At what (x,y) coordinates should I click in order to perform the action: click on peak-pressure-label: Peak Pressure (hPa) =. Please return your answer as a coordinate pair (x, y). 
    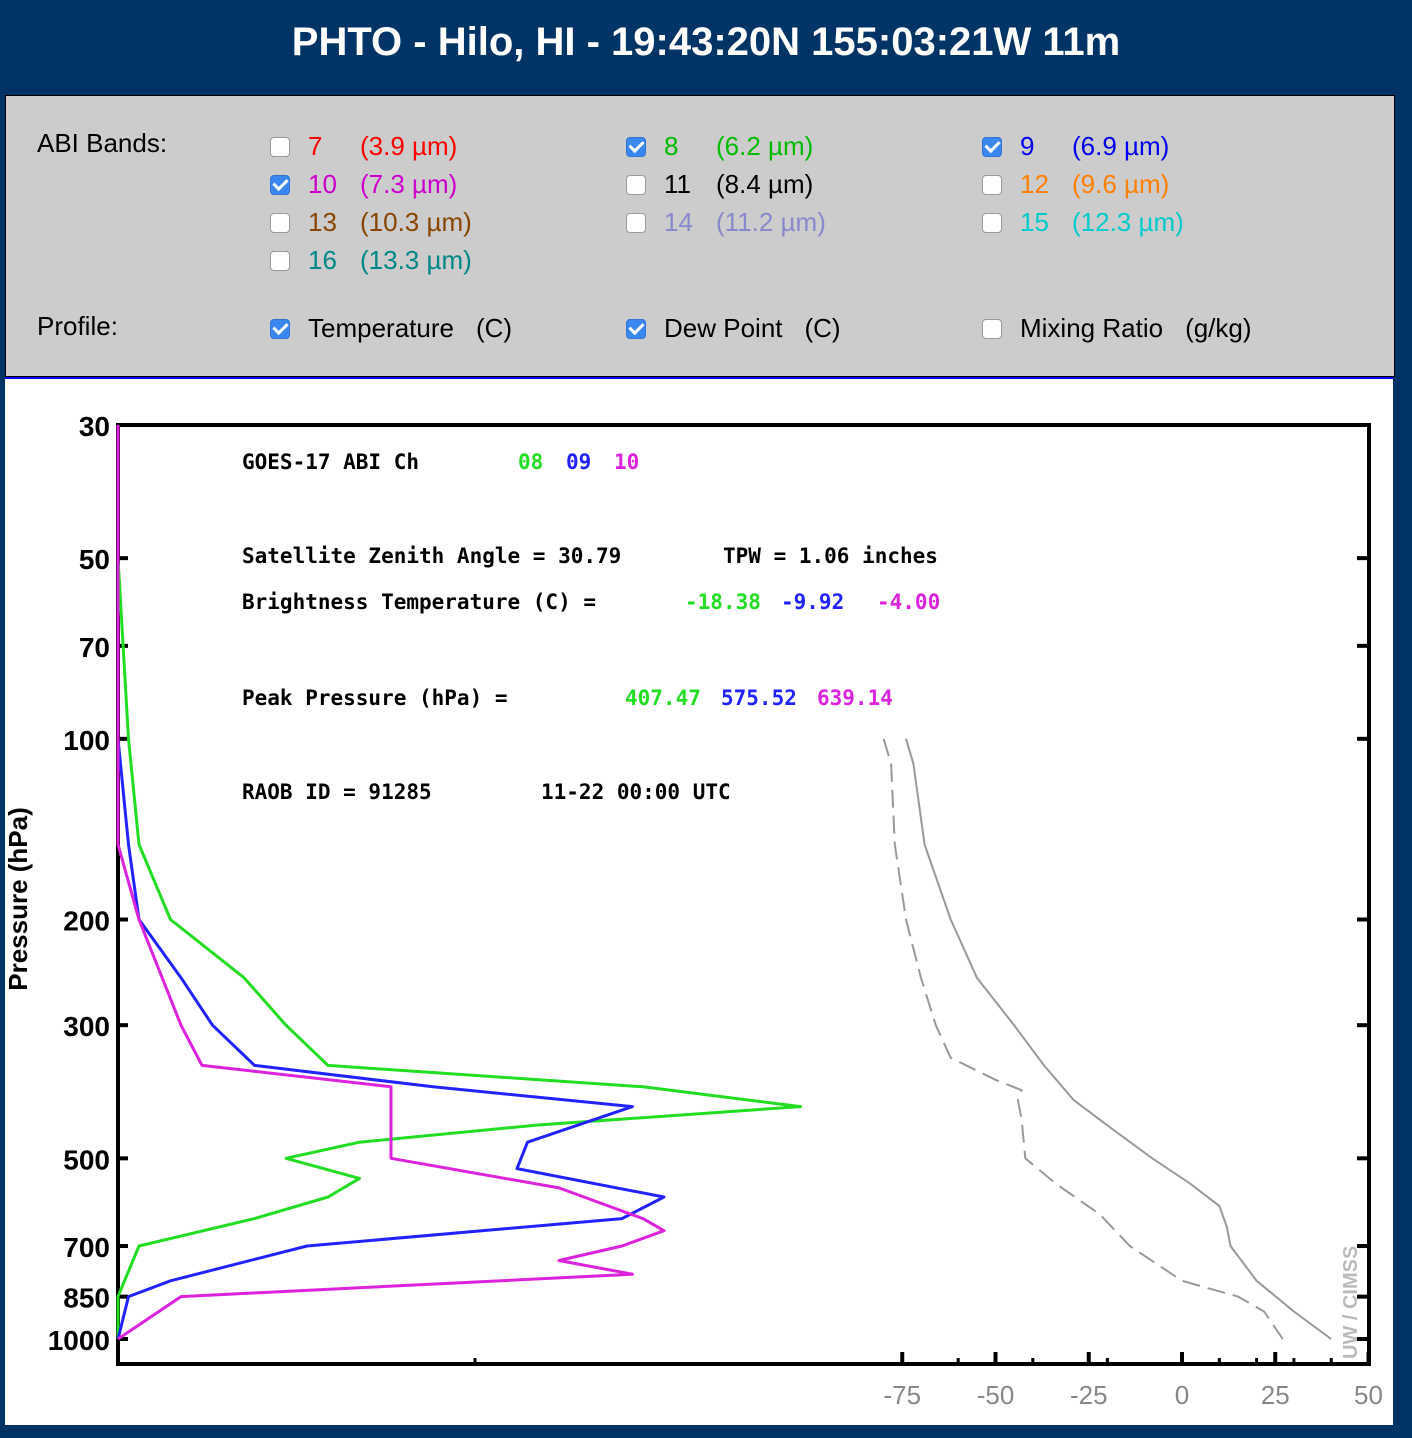
    Looking at the image, I should click on (375, 698).